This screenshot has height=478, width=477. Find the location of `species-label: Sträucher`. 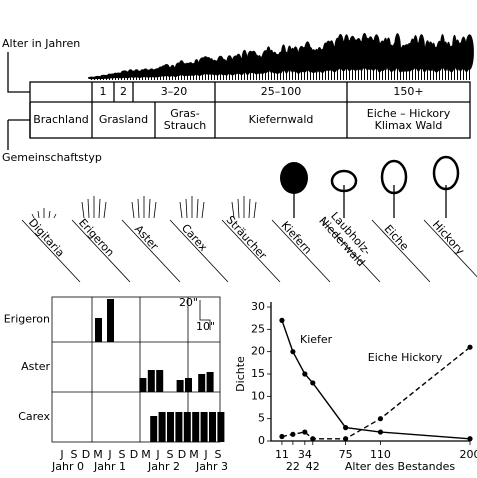

species-label: Sträucher is located at coordinates (247, 237).